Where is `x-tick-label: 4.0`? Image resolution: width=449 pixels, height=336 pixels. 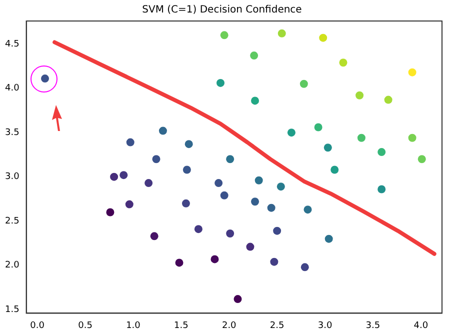 x-tick-label: 4.0 is located at coordinates (421, 325).